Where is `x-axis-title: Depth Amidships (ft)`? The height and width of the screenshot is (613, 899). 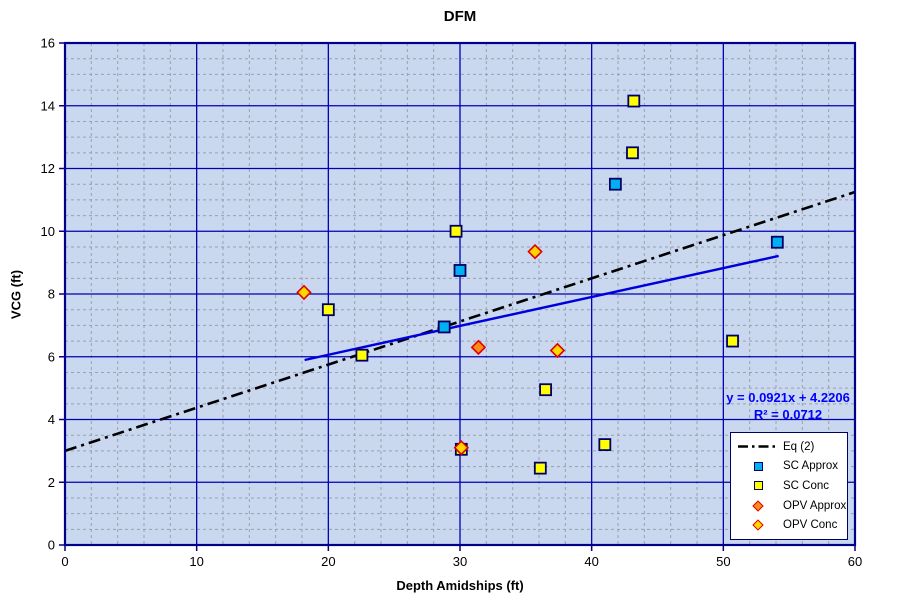
x-axis-title: Depth Amidships (ft) is located at coordinates (460, 585).